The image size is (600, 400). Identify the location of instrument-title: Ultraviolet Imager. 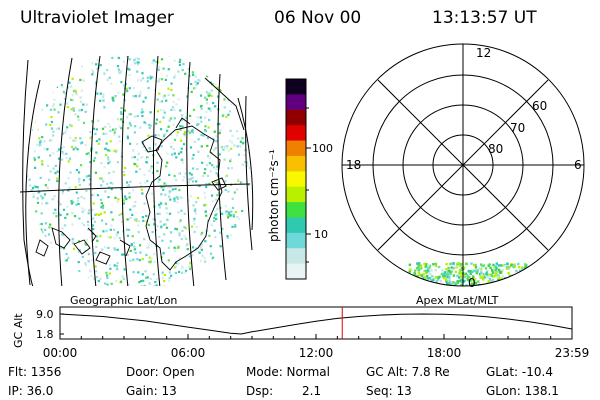
(97, 18).